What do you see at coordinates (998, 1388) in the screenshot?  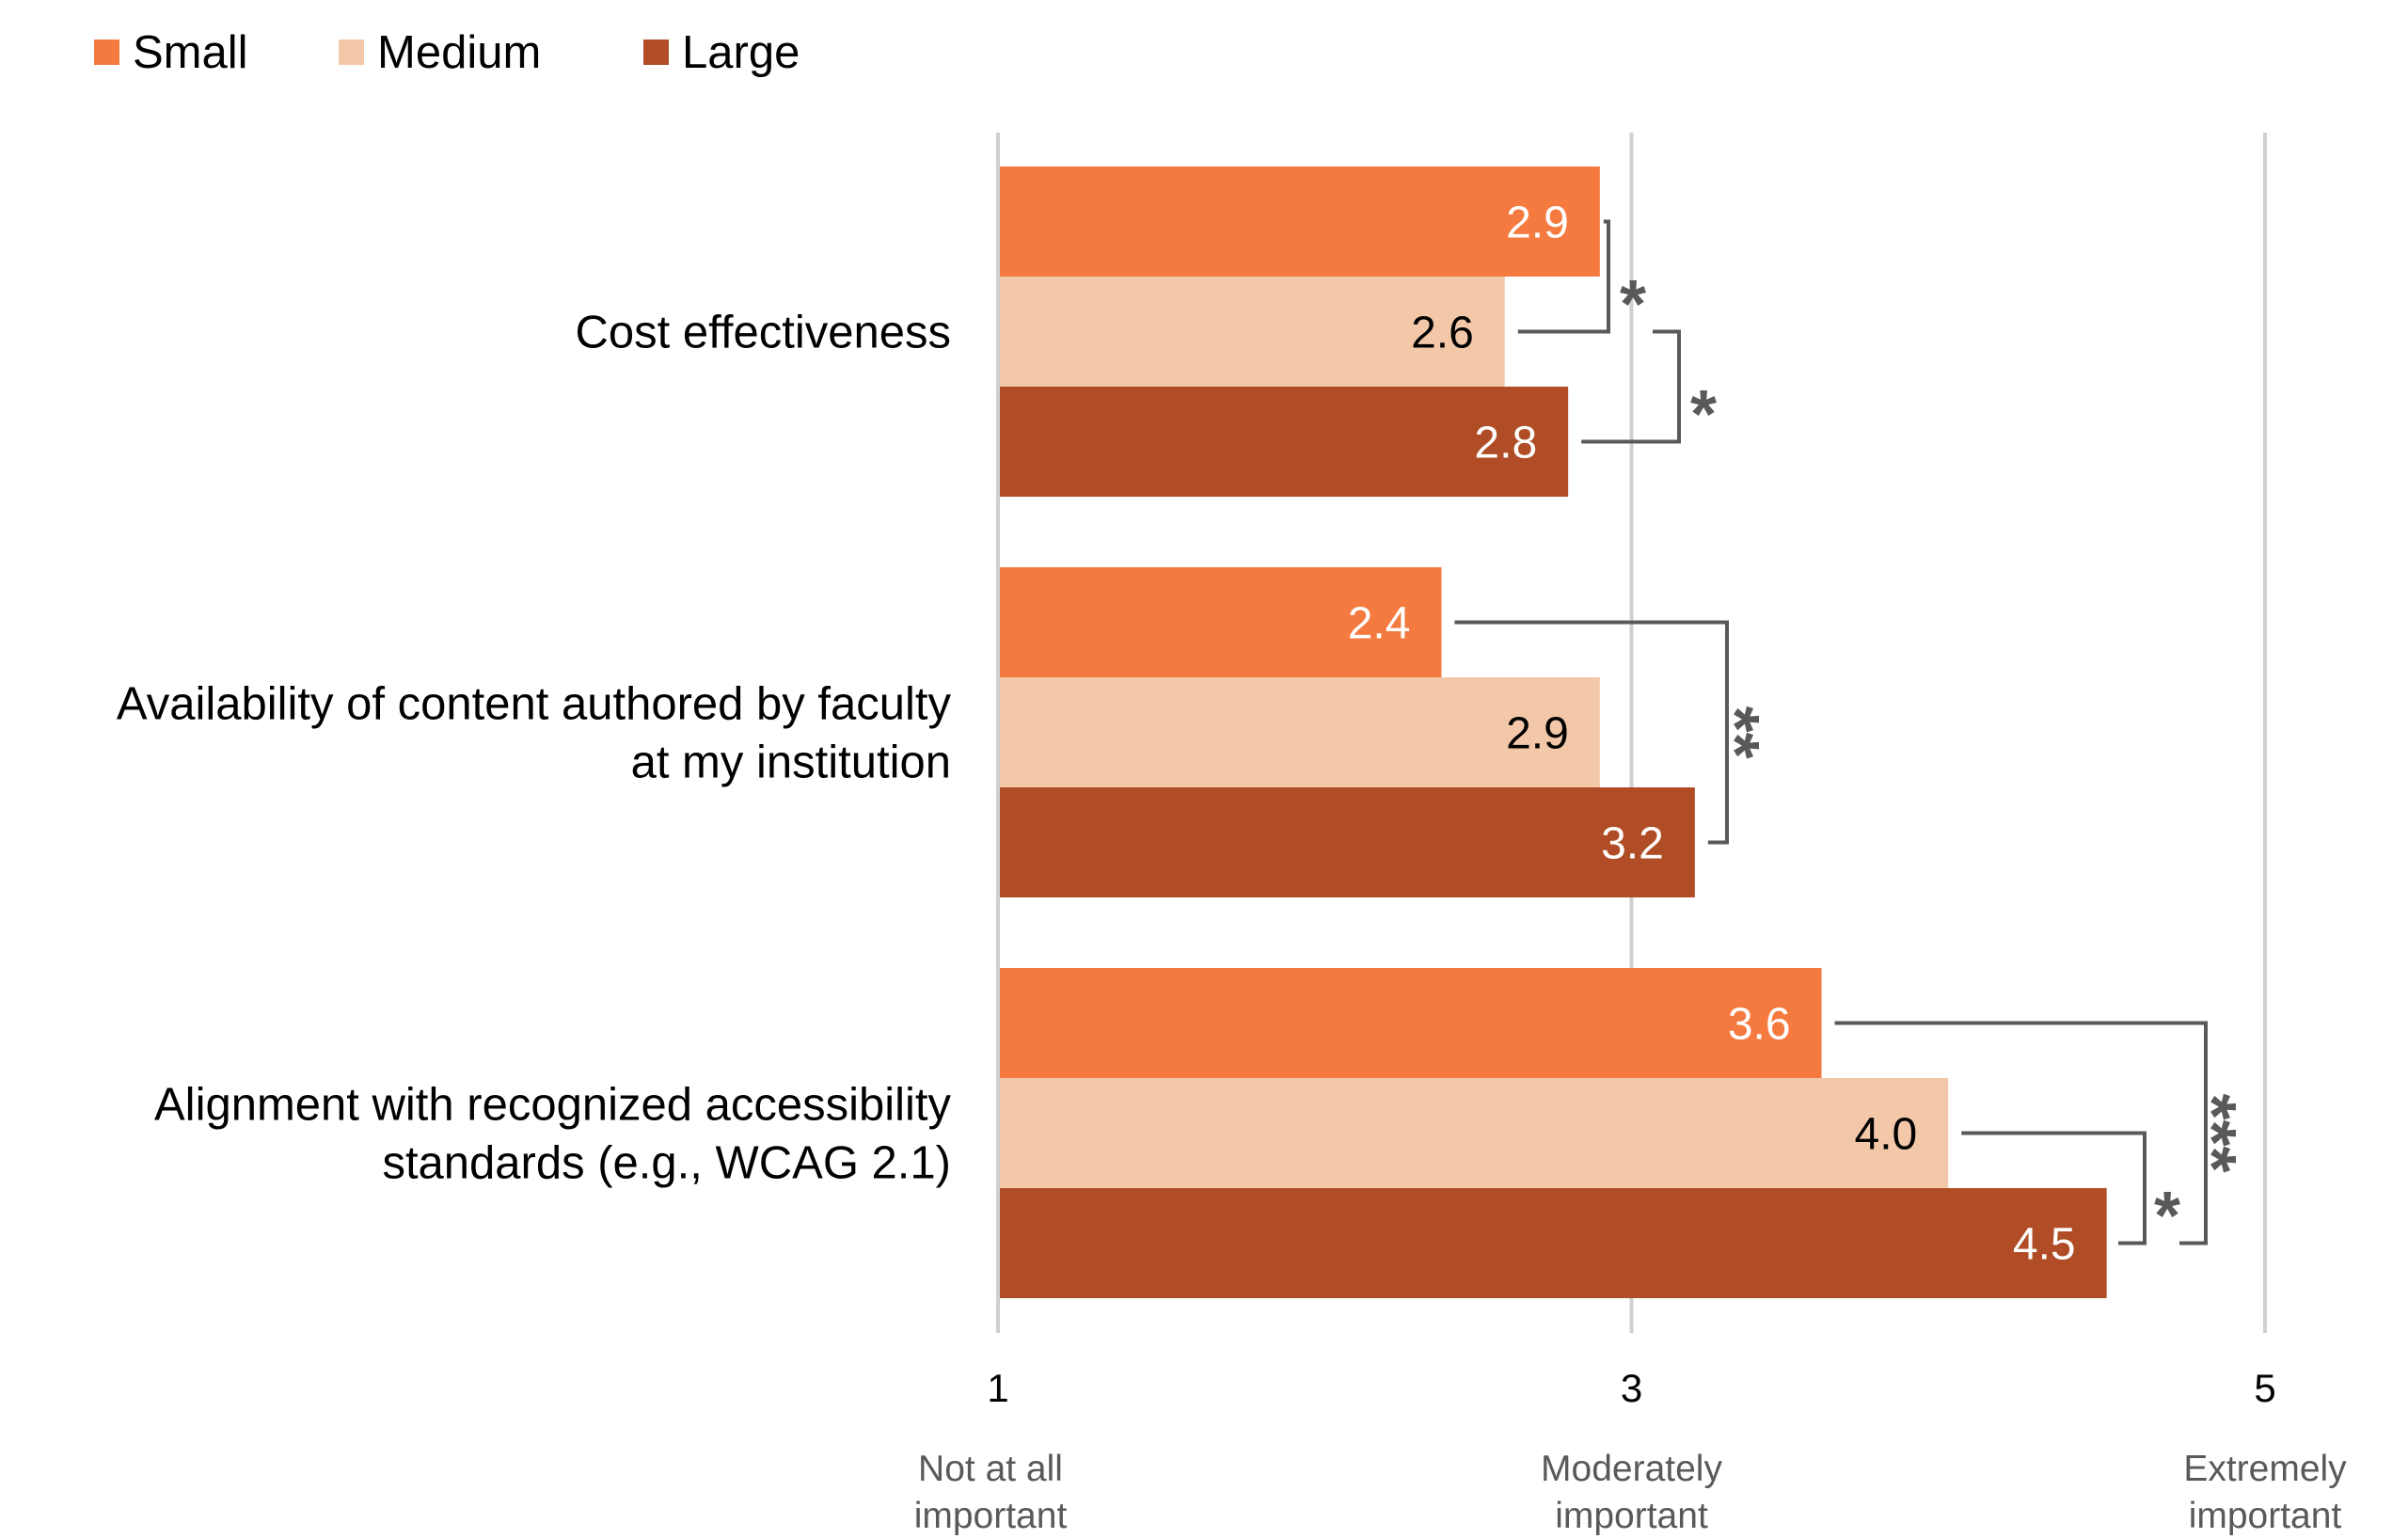 I see `x-tick-label: 1` at bounding box center [998, 1388].